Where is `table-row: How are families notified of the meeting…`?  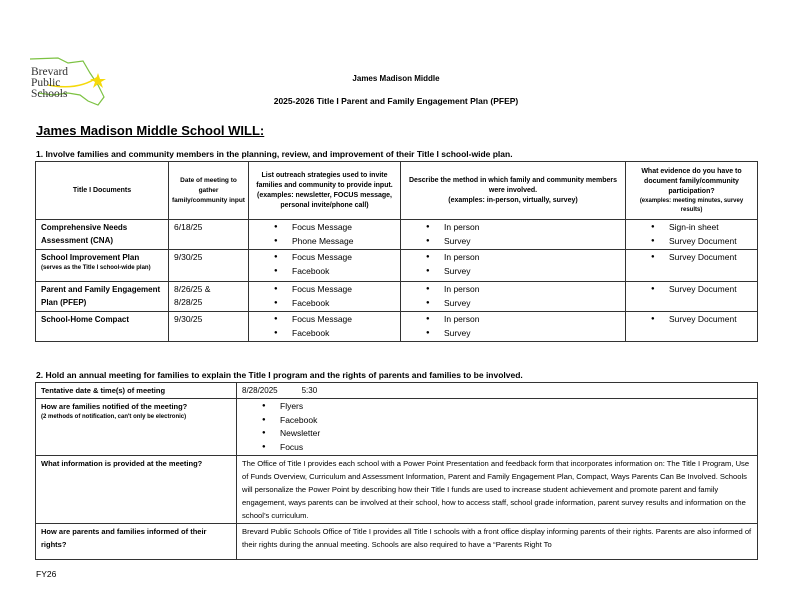 table-row: How are families notified of the meeting… is located at coordinates (396, 427).